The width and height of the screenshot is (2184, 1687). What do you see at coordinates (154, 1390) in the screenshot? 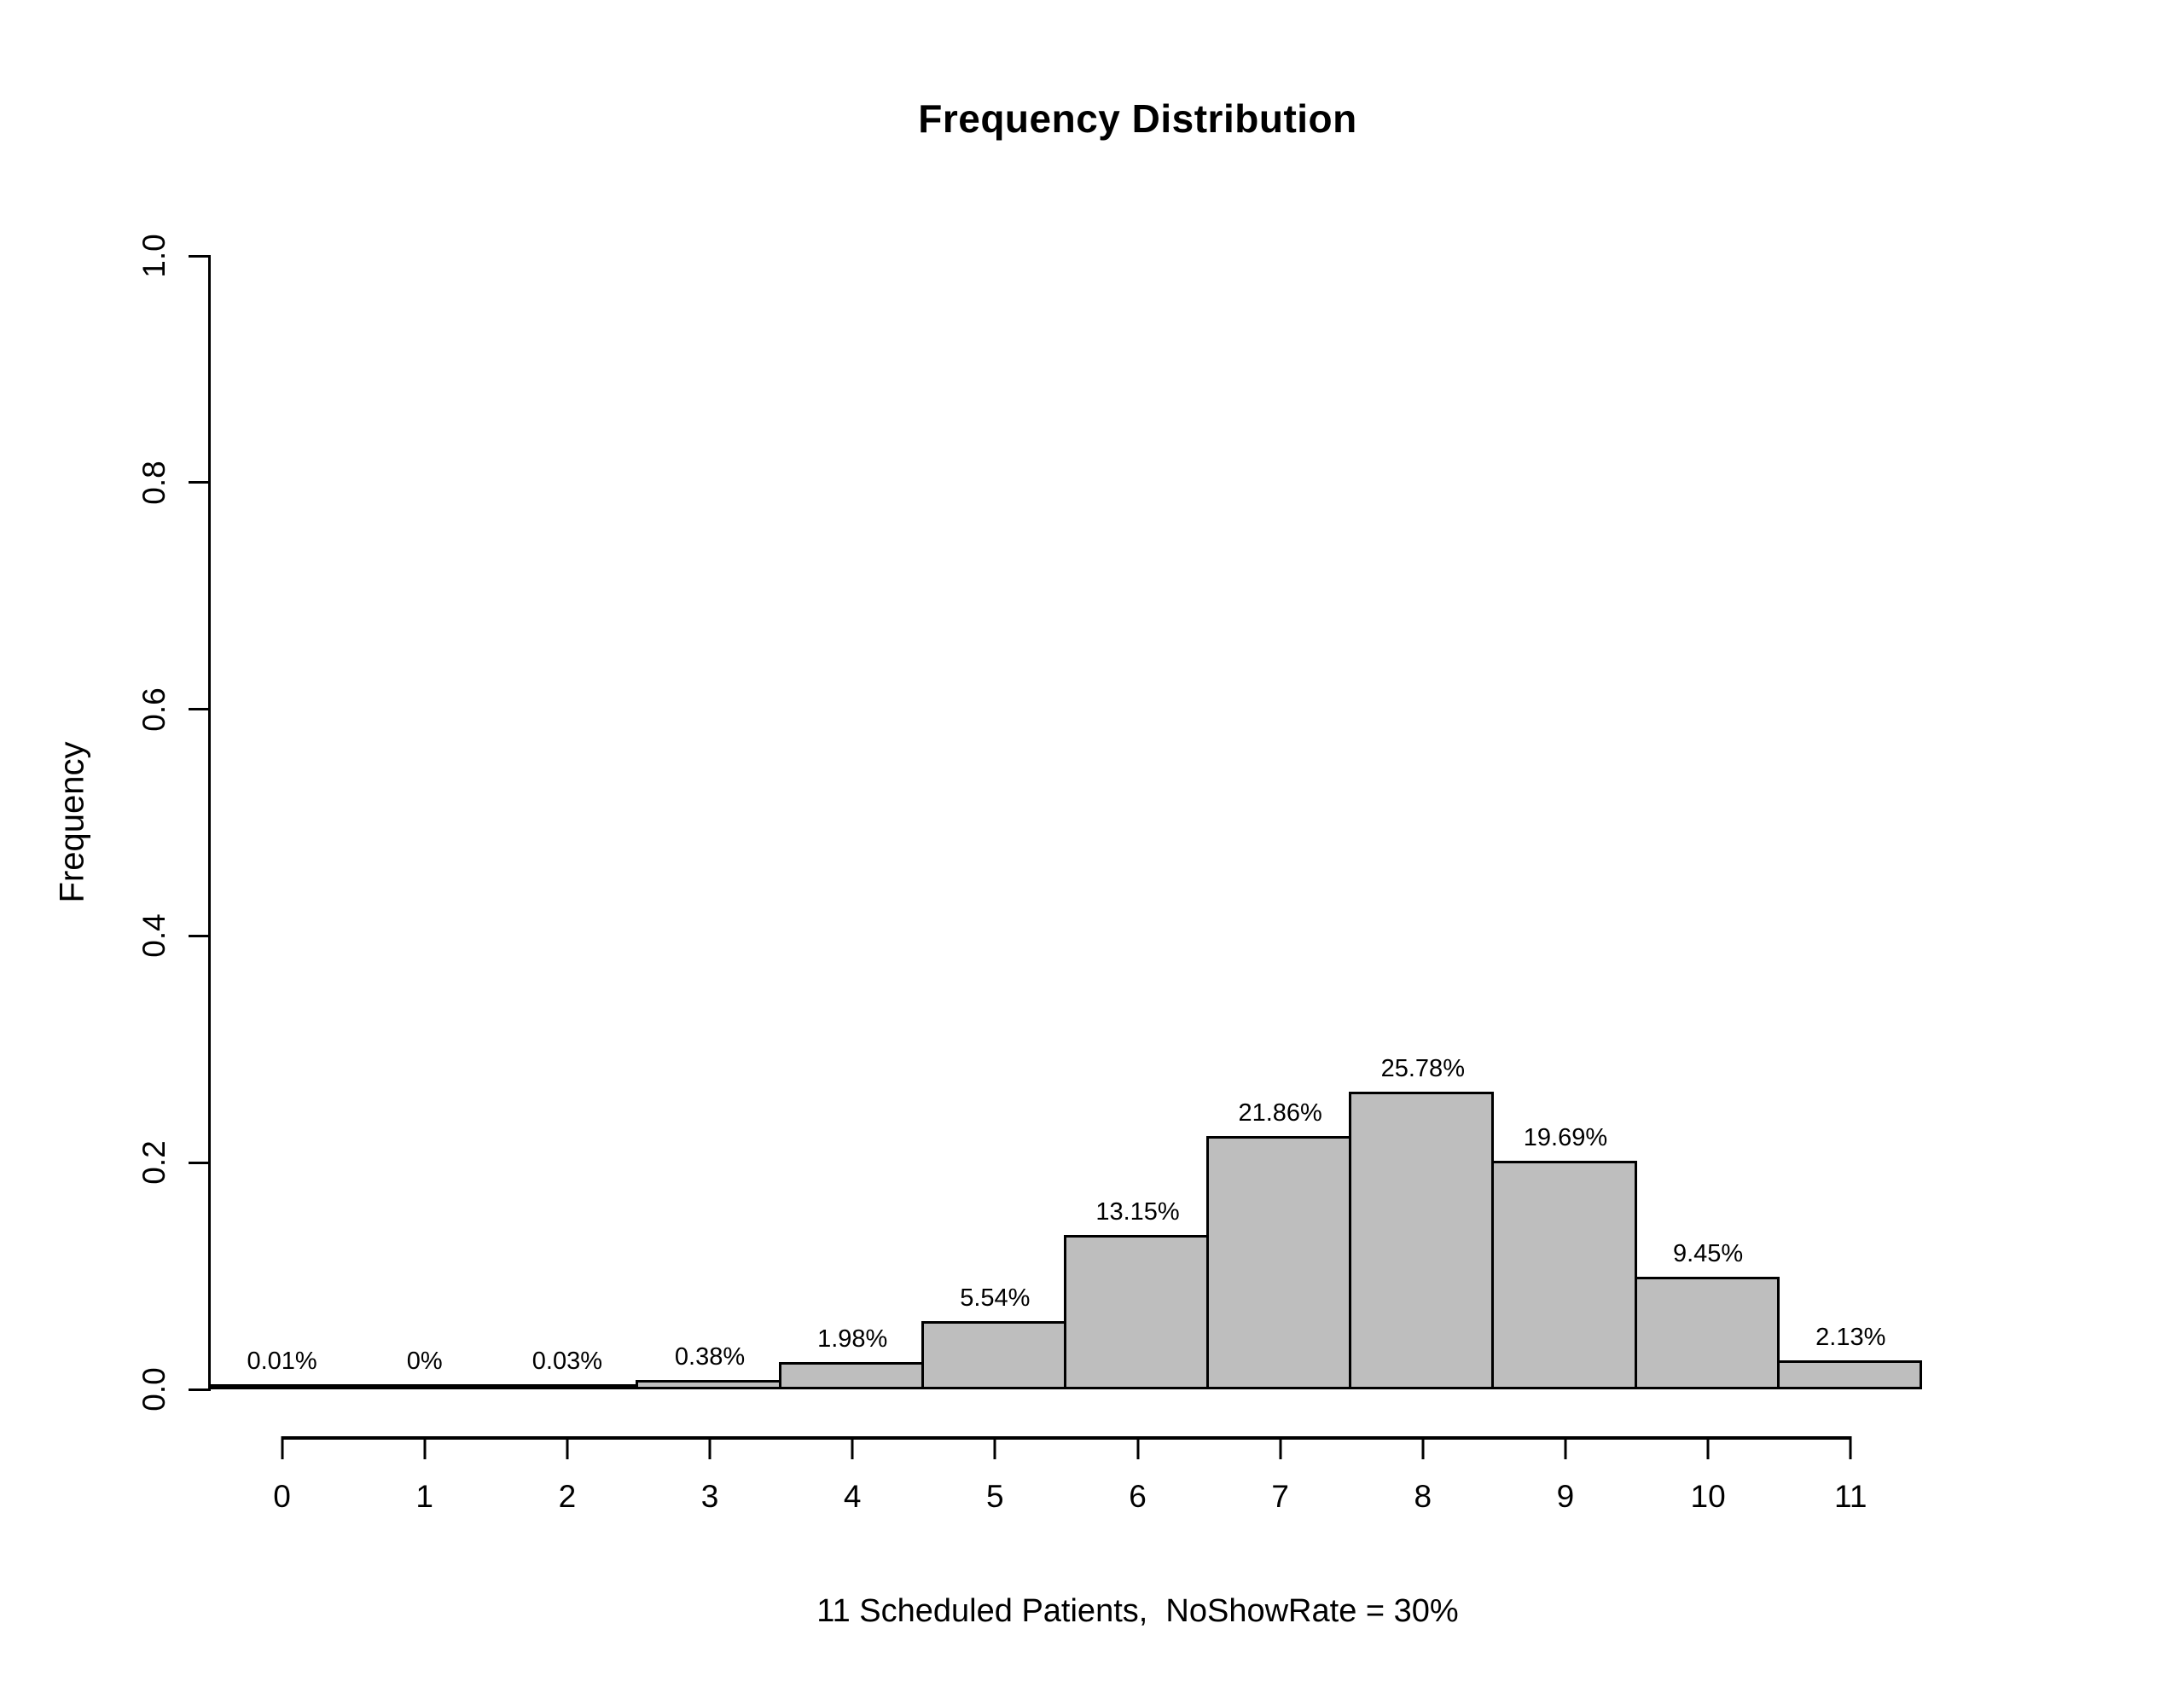
I see `y-tick-label: 0.0` at bounding box center [154, 1390].